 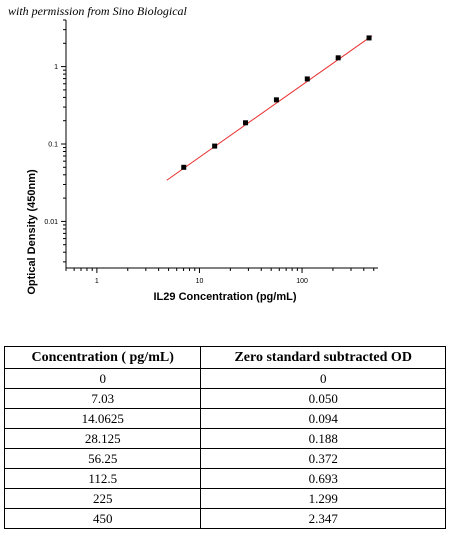 I want to click on fit-line, so click(x=269, y=108).